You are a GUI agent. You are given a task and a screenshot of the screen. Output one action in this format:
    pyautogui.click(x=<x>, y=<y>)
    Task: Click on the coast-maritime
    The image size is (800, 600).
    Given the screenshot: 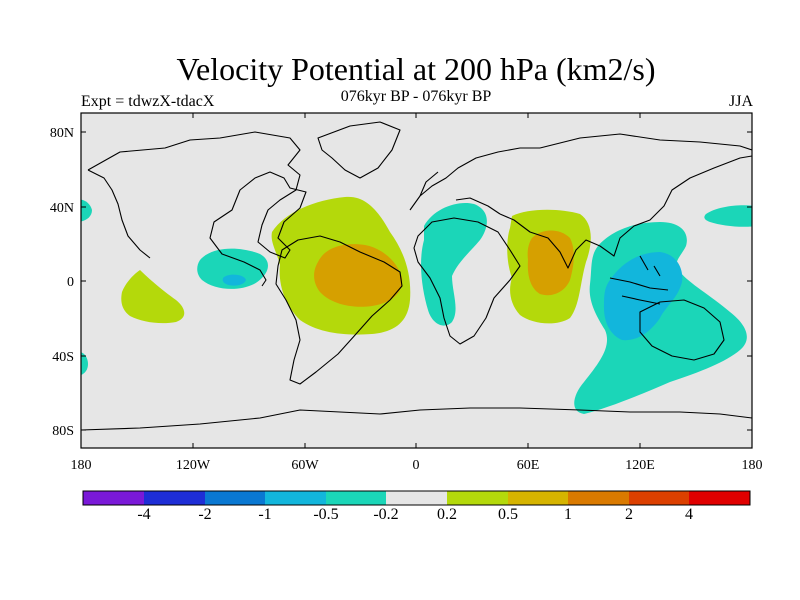 What is the action you would take?
    pyautogui.click(x=639, y=280)
    